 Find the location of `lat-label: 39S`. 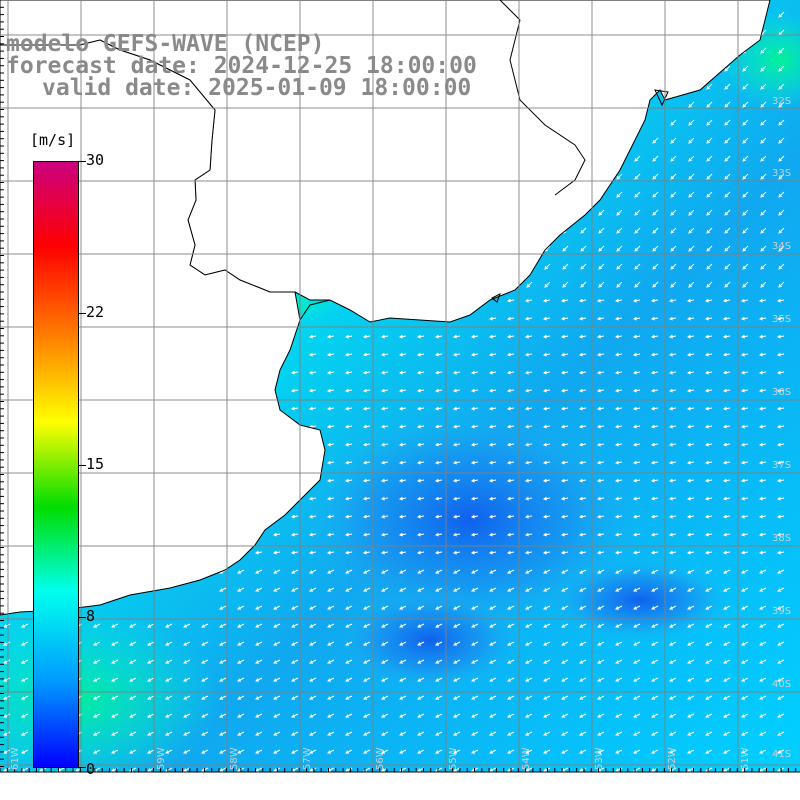

lat-label: 39S is located at coordinates (782, 611).